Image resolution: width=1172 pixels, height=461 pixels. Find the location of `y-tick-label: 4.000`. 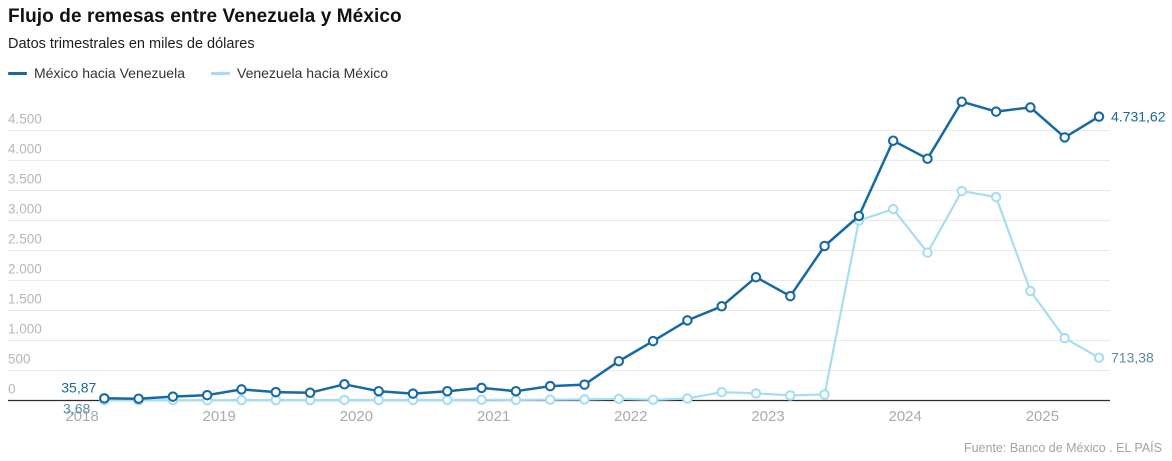

y-tick-label: 4.000 is located at coordinates (25, 149).